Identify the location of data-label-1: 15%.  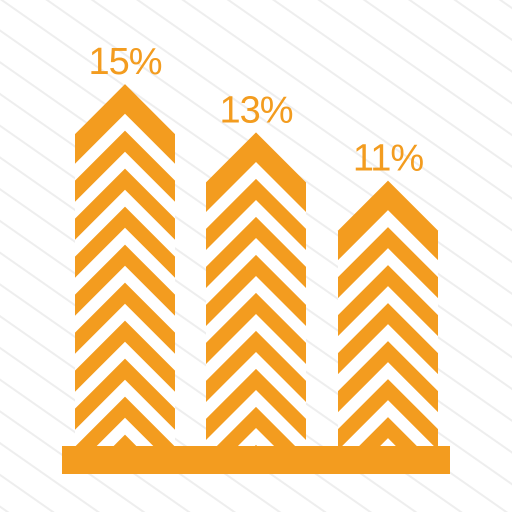
(124, 62).